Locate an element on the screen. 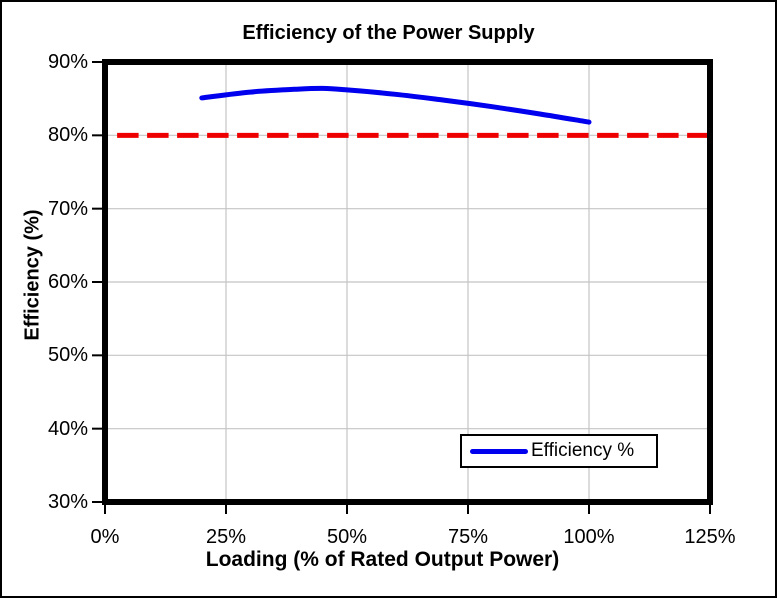  y-axis-title: Efficiency (%) is located at coordinates (32, 275).